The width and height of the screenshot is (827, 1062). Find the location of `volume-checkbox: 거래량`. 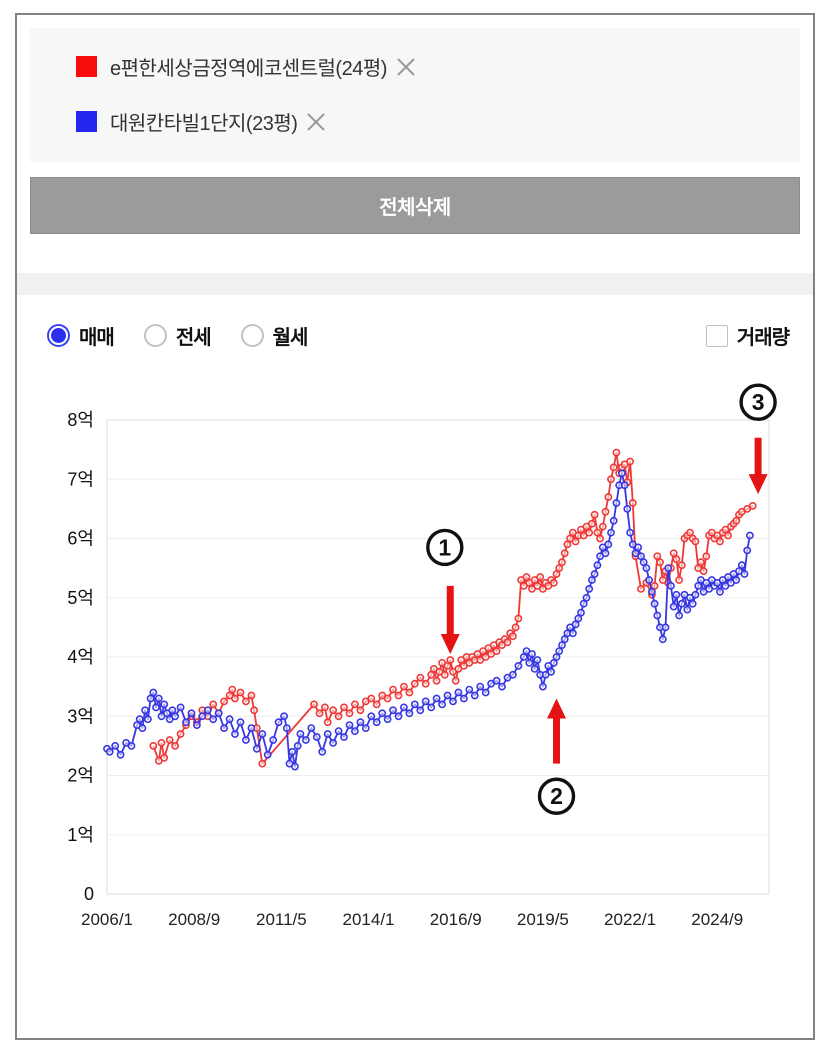

volume-checkbox: 거래량 is located at coordinates (747, 335).